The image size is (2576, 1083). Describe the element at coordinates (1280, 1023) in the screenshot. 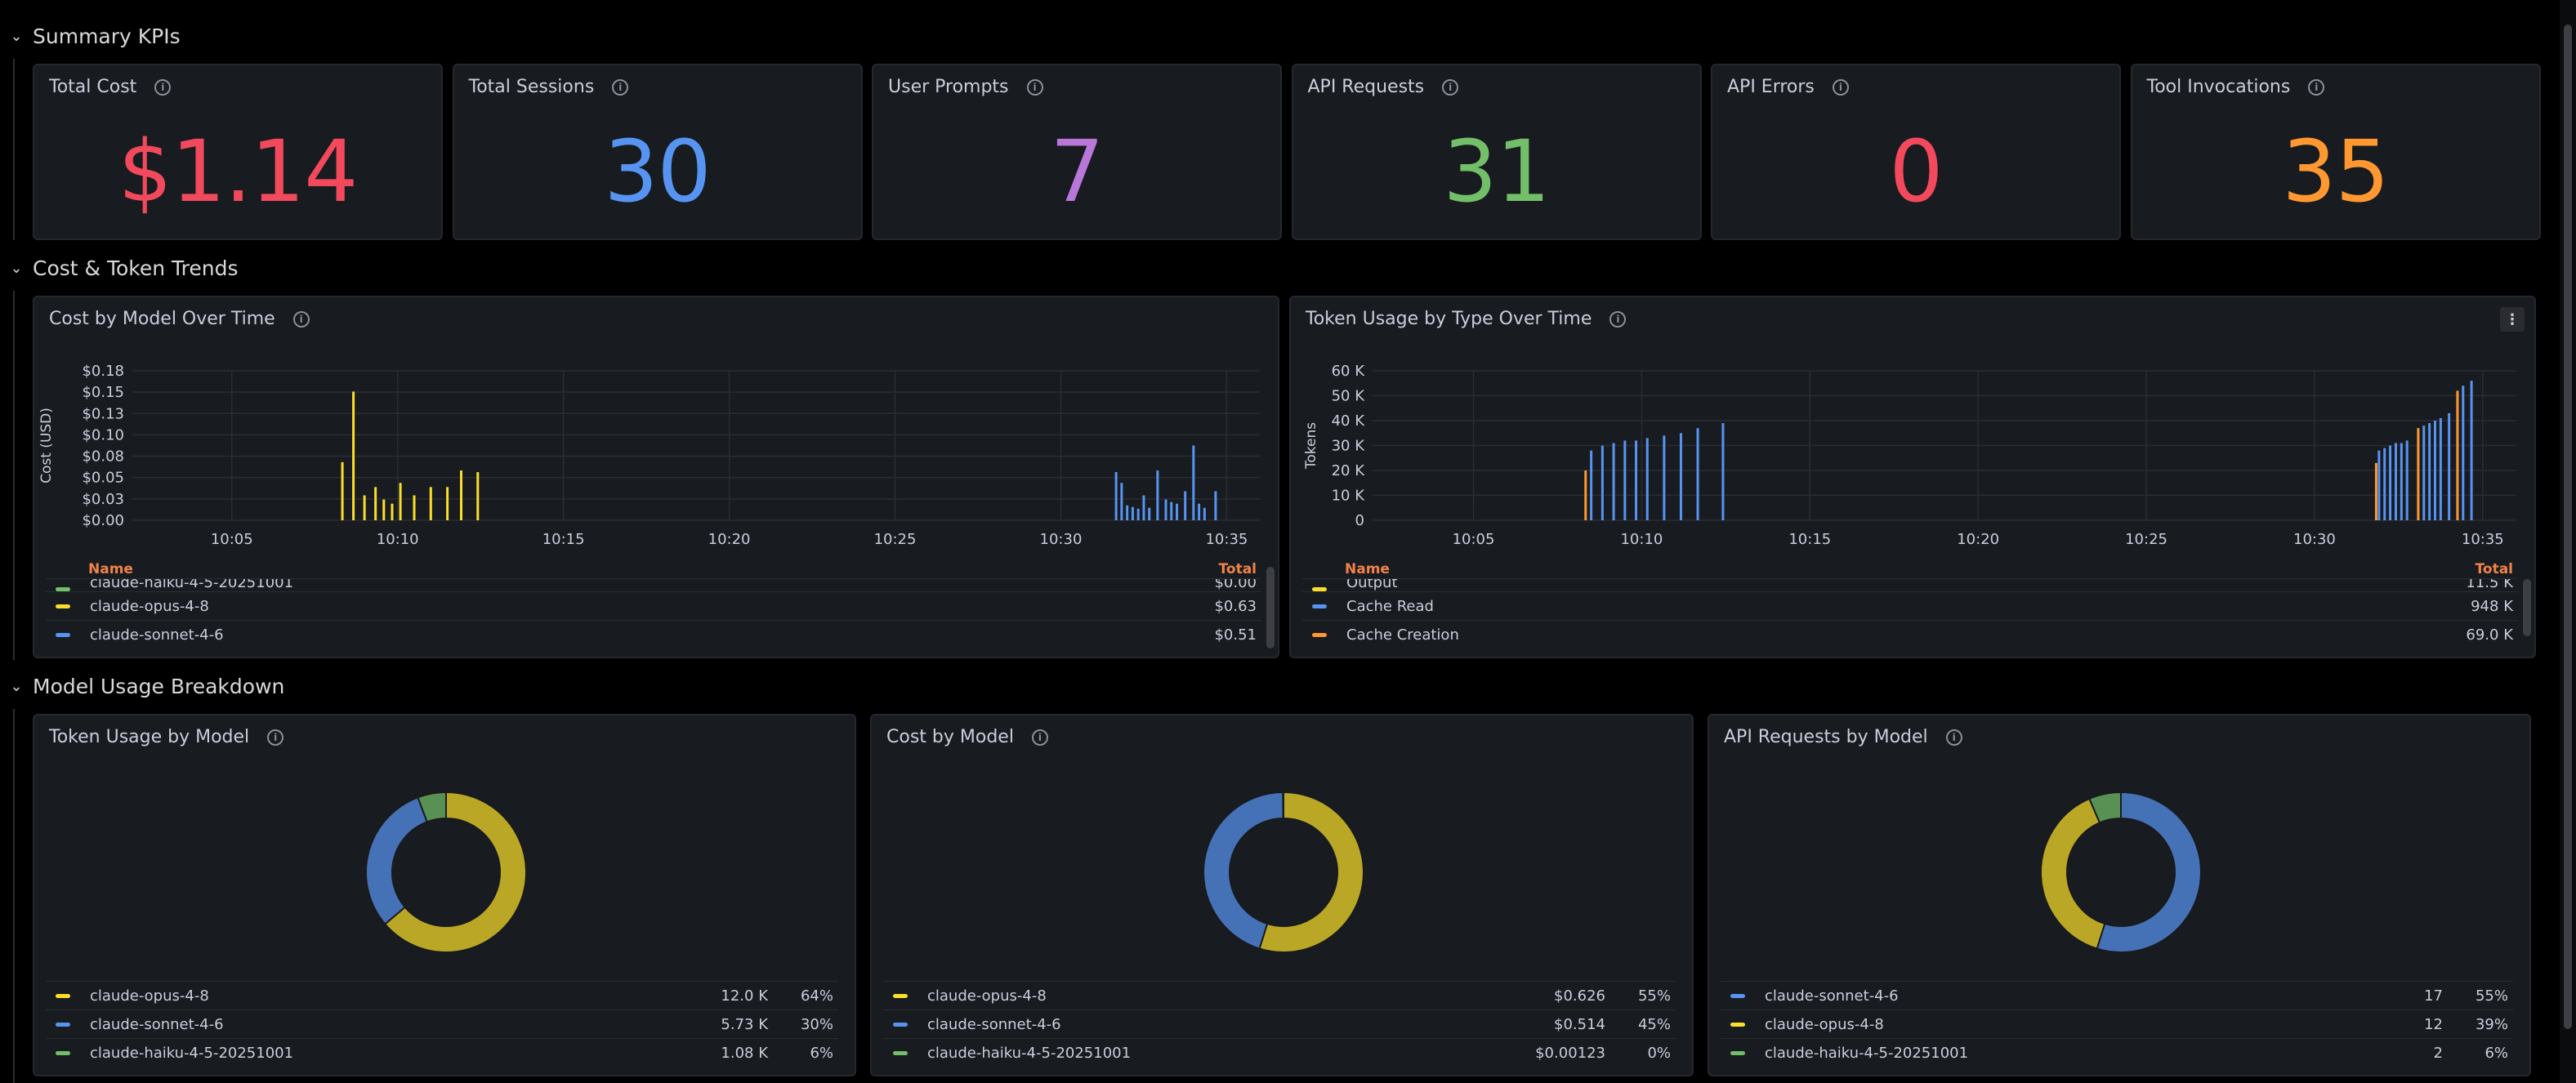

I see `legend-row: claude-sonnet-4-6 $0.514 45%` at that location.